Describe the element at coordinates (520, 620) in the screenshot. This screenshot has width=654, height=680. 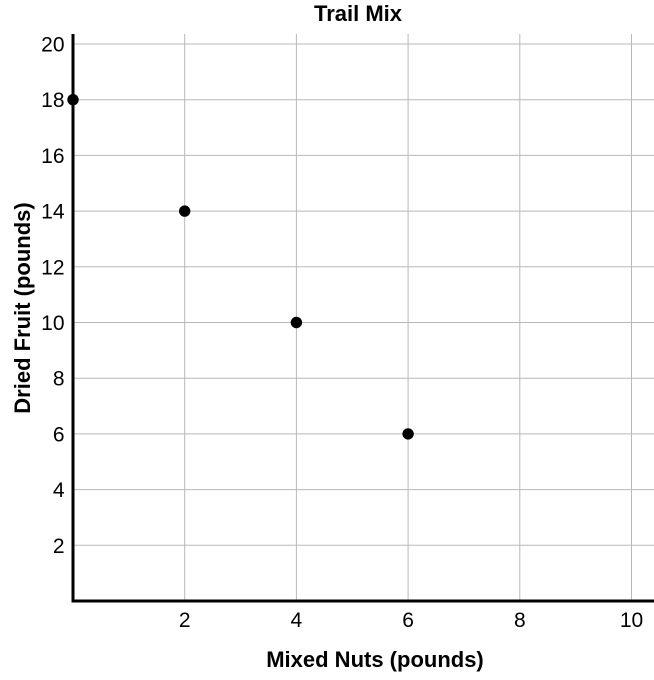
I see `x-tick-label: 8` at that location.